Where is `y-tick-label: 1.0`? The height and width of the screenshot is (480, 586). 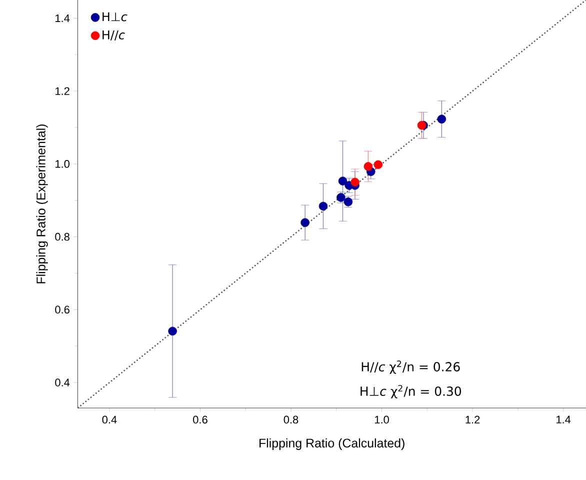 y-tick-label: 1.0 is located at coordinates (63, 164).